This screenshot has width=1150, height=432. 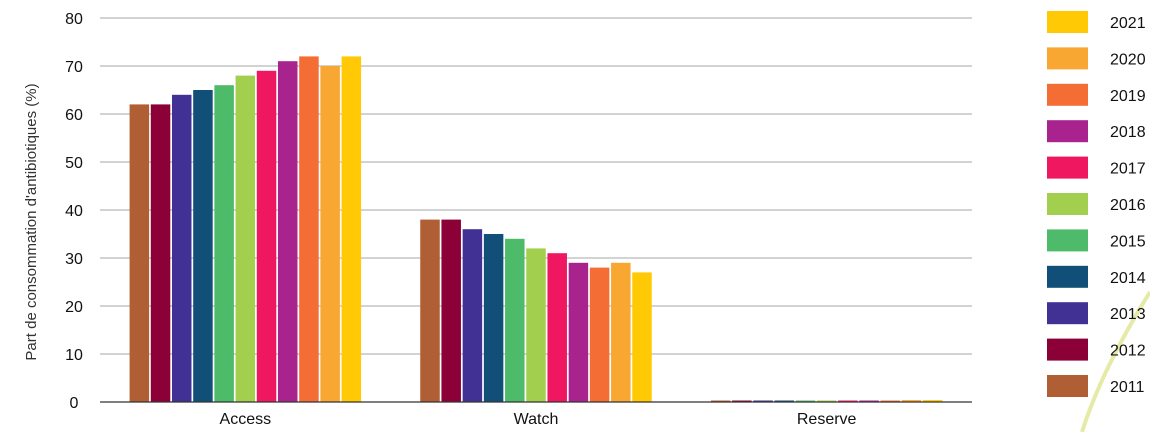 What do you see at coordinates (1096, 131) in the screenshot?
I see `legend-item-2018: 2018` at bounding box center [1096, 131].